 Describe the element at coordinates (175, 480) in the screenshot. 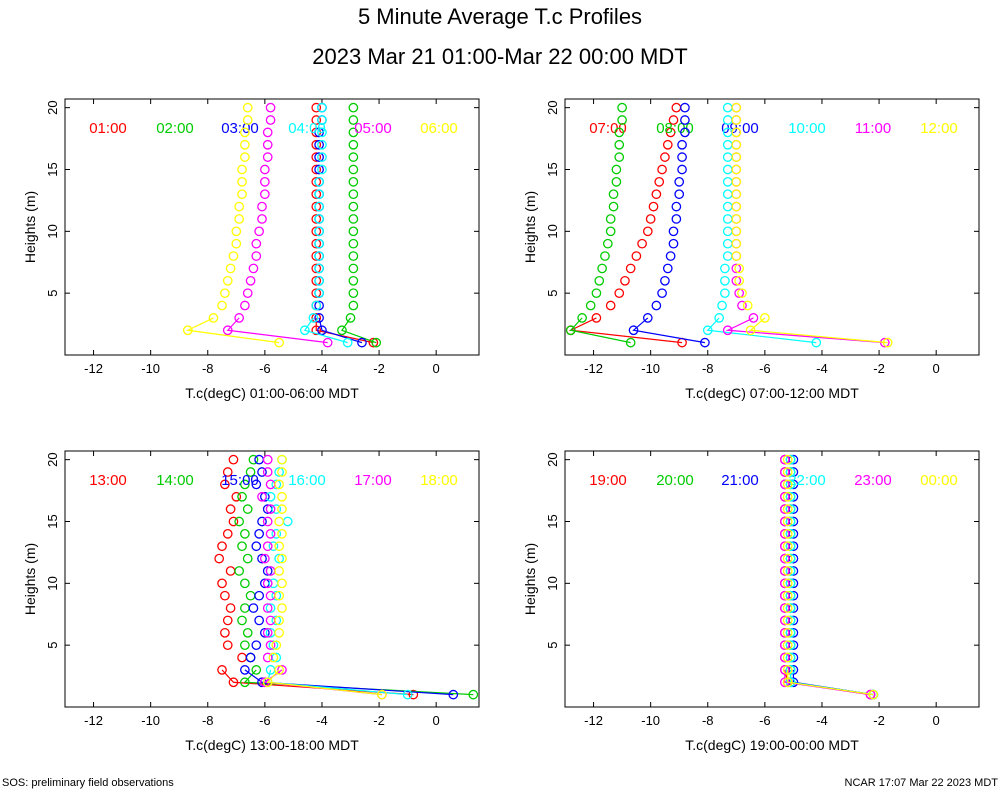

I see `legend-entry: 14:00` at that location.